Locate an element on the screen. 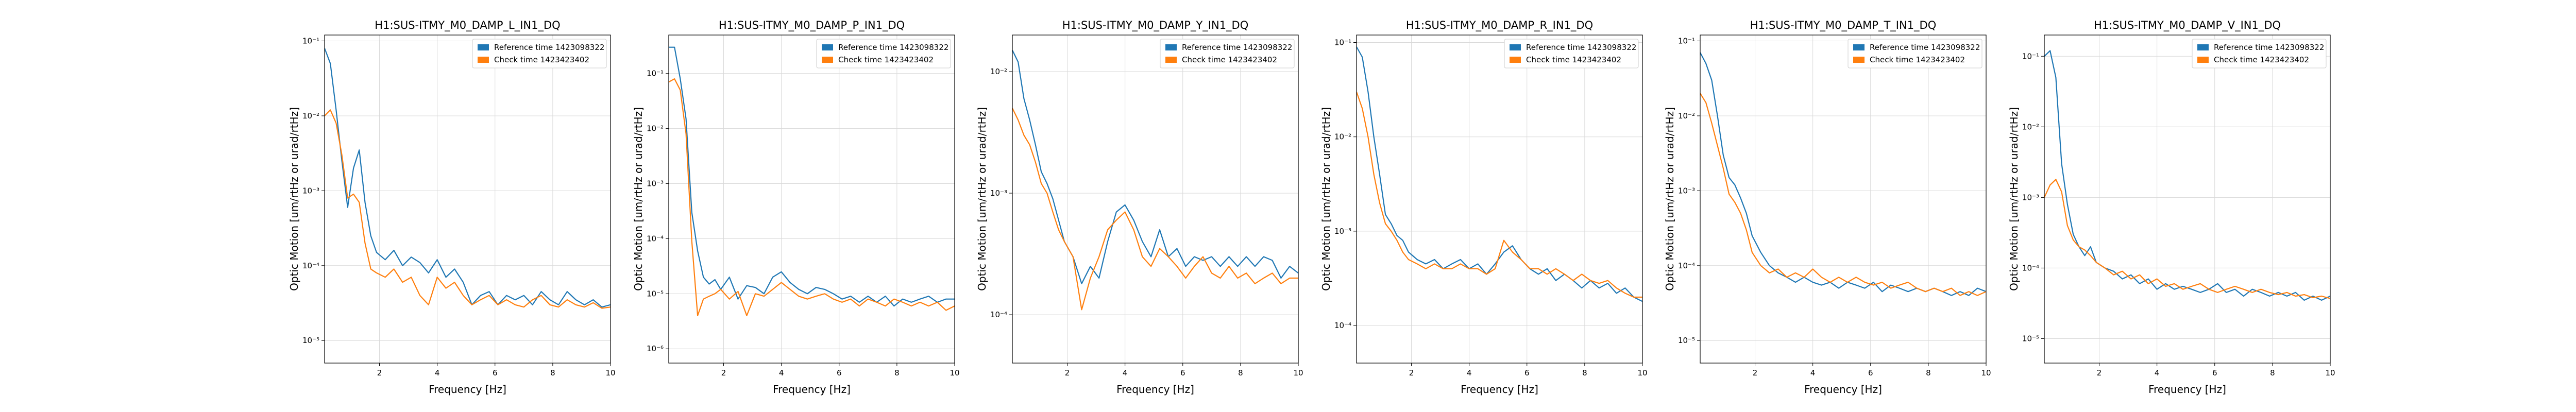 This screenshot has height=412, width=2576. chart-title: H1:SUS-ITMY_M0_DAMP_Y_IN1_DQ is located at coordinates (1155, 25).